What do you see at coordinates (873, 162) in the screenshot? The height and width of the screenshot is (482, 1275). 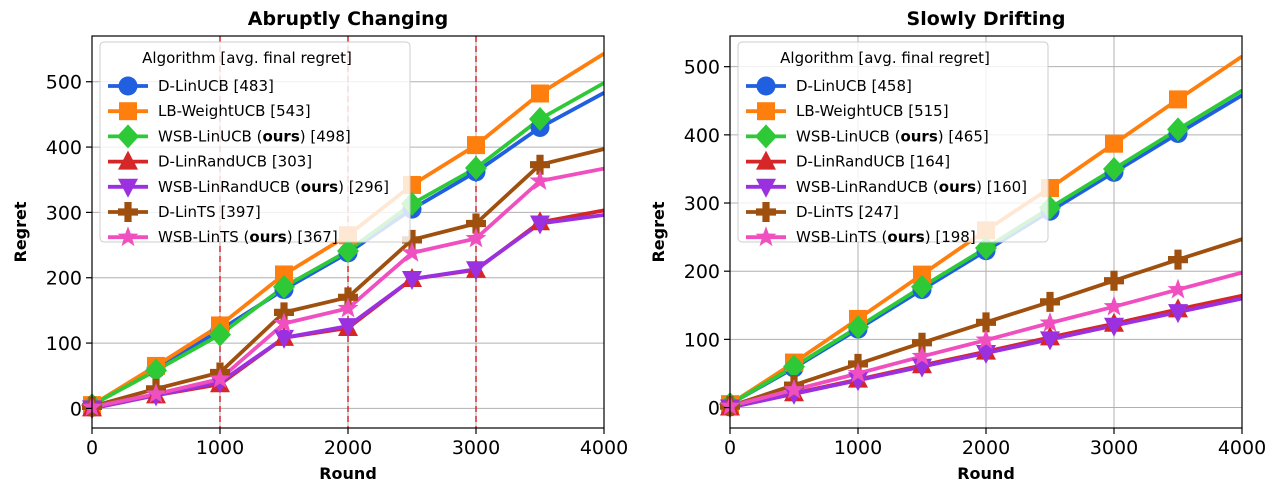 I see `legend-entry: D-LinRandUCB [164]` at bounding box center [873, 162].